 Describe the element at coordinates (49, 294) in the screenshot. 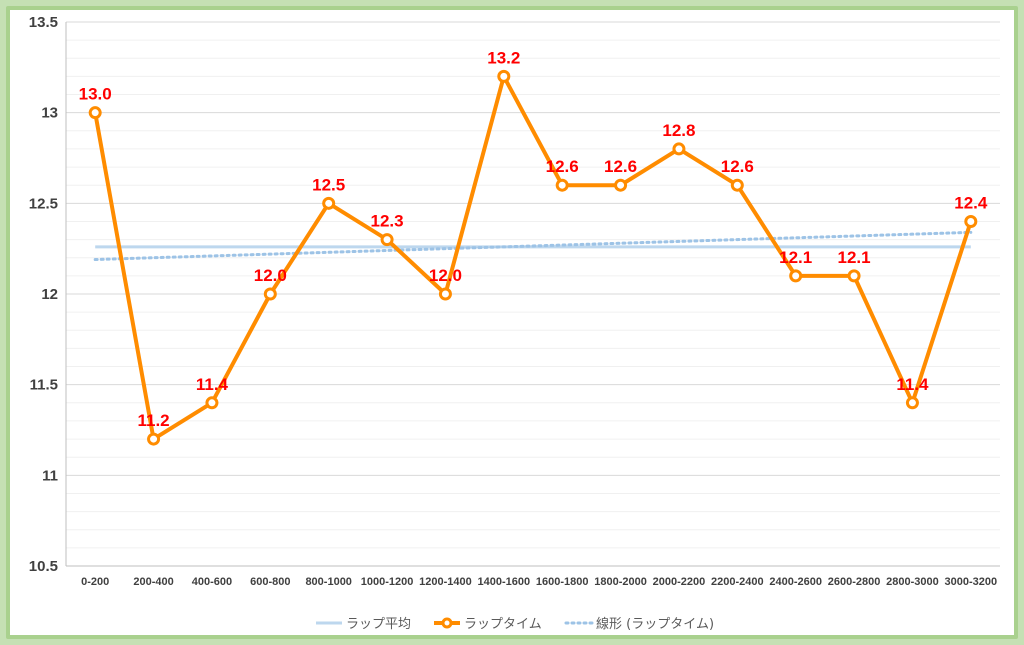

I see `y-tick-label: 12` at that location.